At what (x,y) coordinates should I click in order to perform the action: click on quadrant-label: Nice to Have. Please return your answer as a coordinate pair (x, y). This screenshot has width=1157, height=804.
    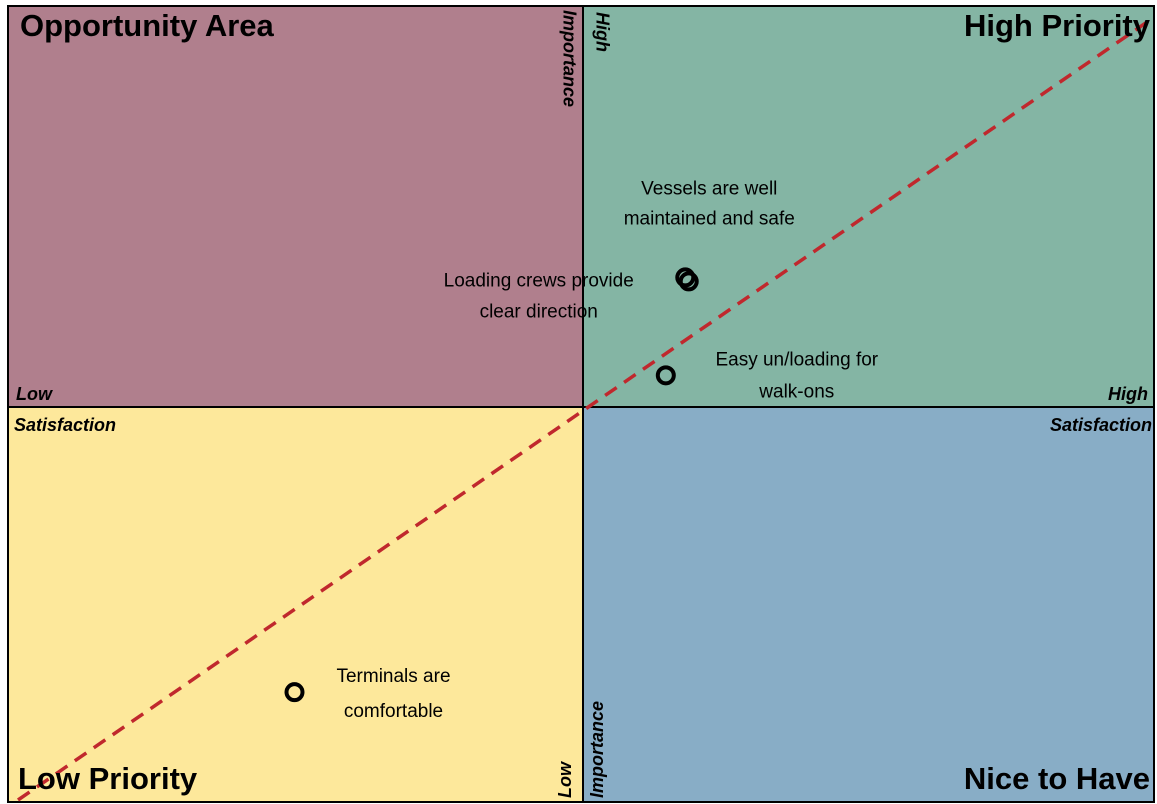
    Looking at the image, I should click on (1057, 778).